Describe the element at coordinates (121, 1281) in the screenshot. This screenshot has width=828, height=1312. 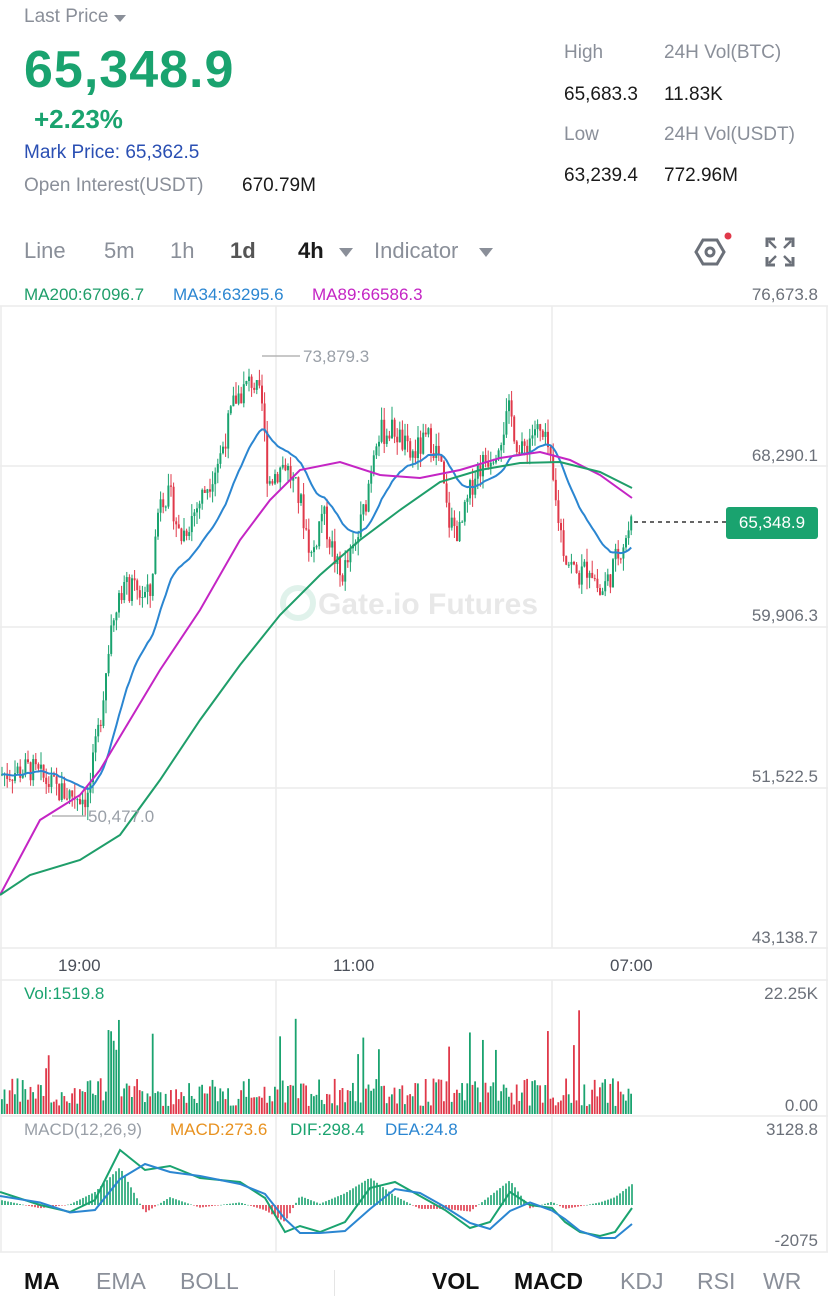
I see `tab-ema: EMA` at that location.